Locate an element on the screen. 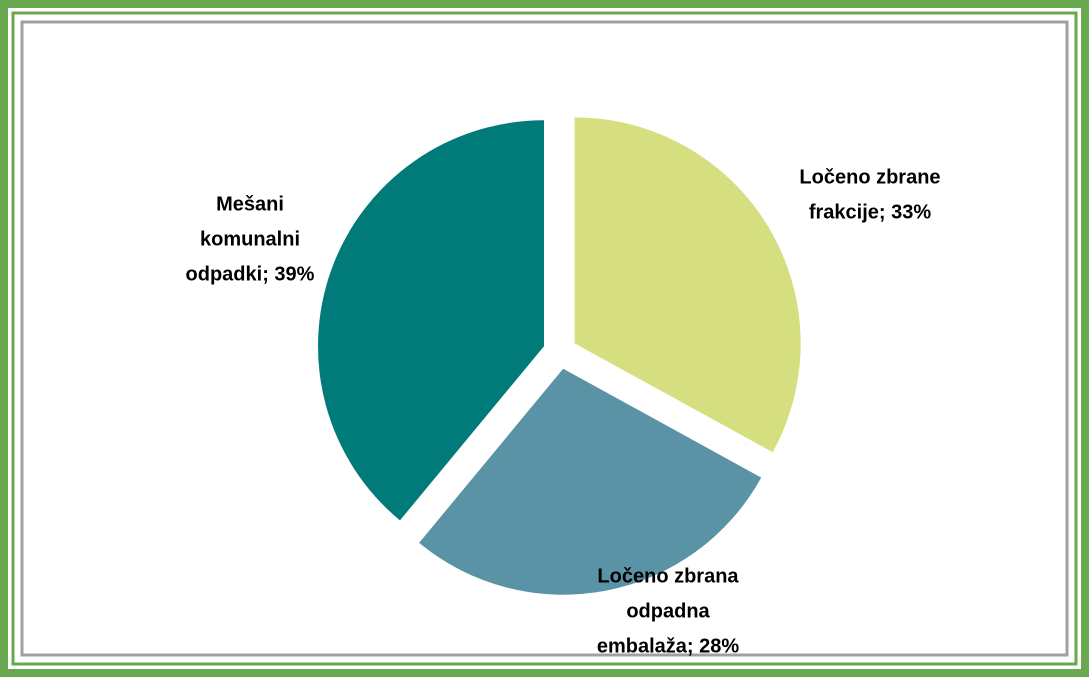 This screenshot has height=677, width=1089. data-label: Mešani is located at coordinates (250, 204).